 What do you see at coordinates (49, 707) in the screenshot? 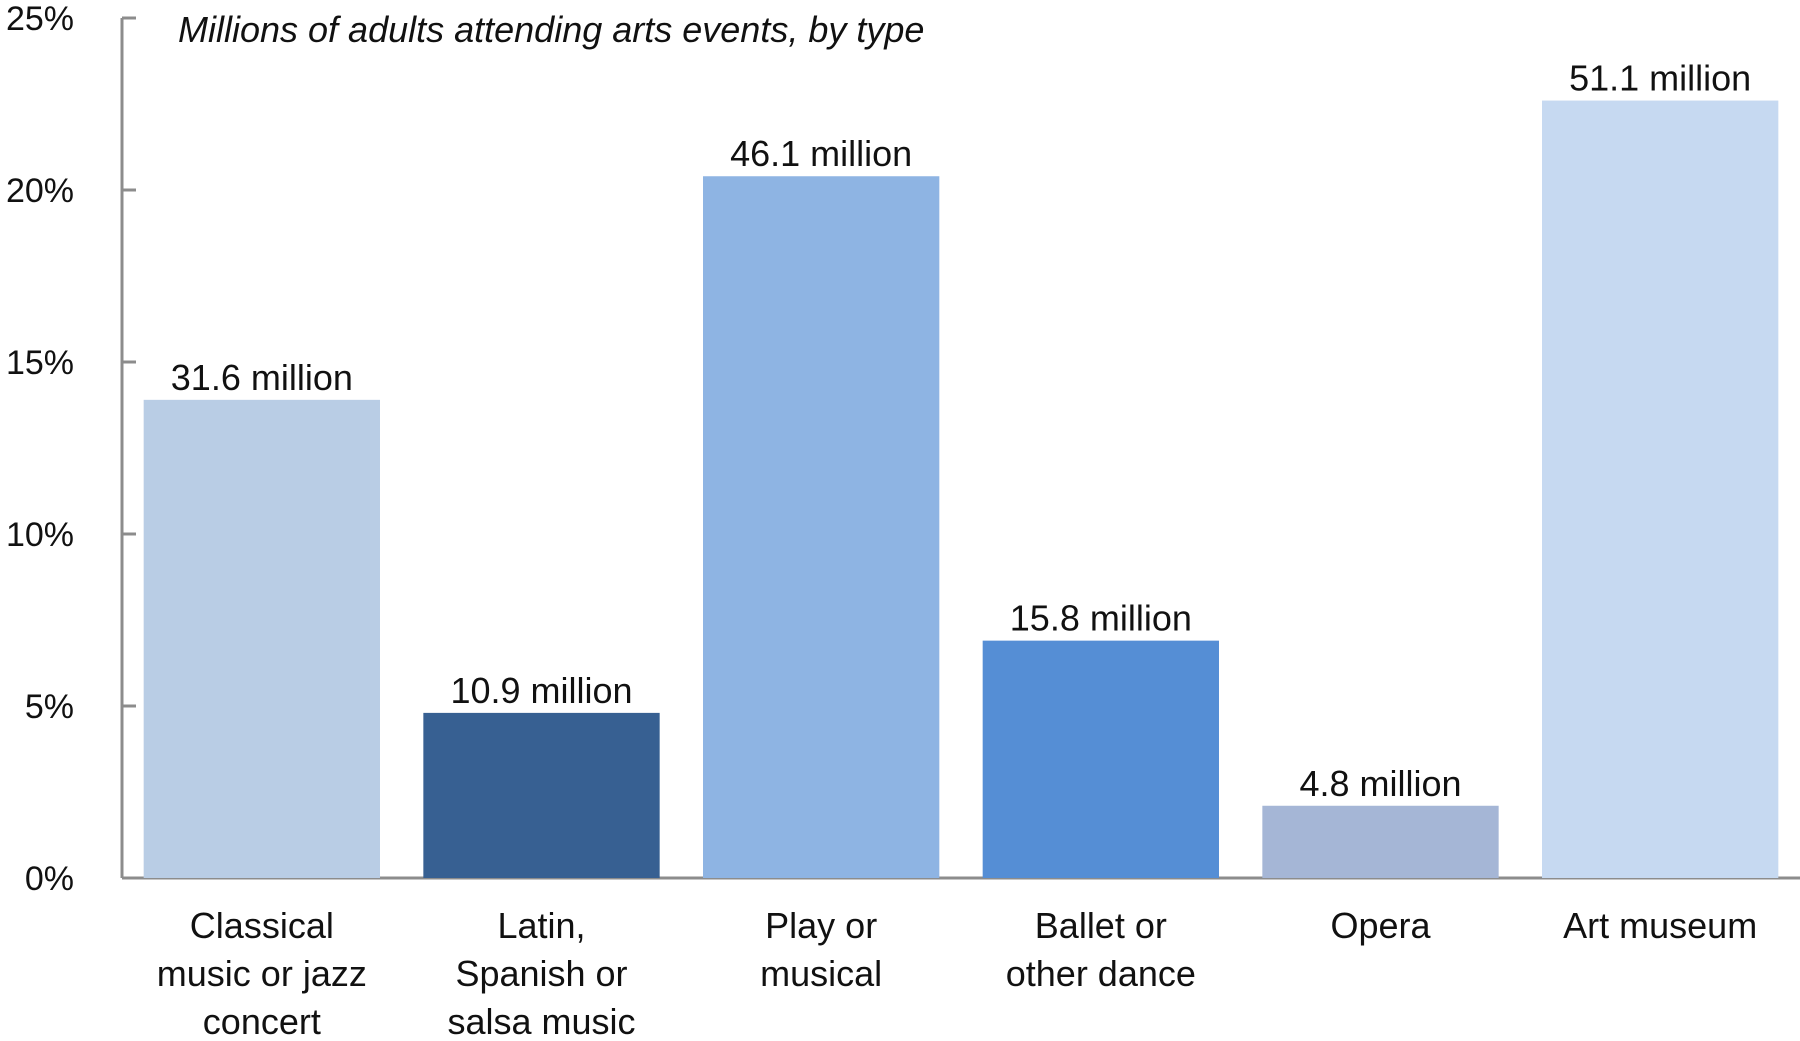
I see `y-tick-label: 5%` at bounding box center [49, 707].